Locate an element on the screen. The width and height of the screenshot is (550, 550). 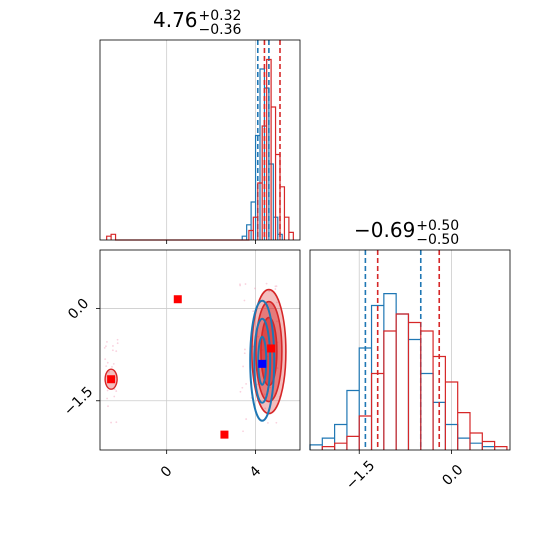
title-2-minus: −0.50 is located at coordinates (438, 239).